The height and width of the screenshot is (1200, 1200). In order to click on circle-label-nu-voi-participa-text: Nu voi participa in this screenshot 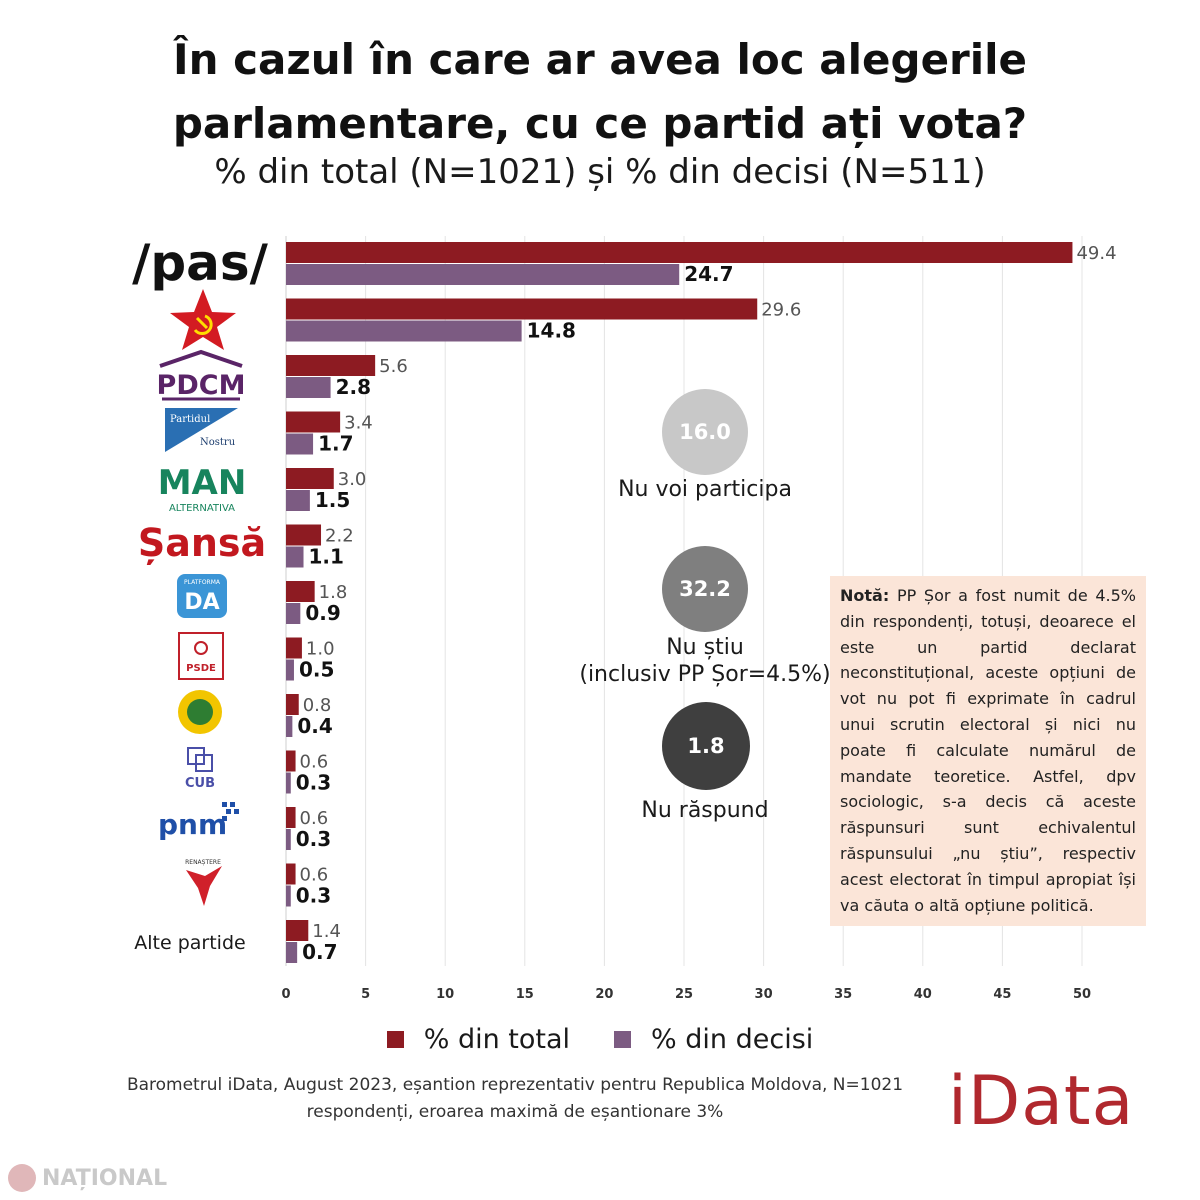, I will do `click(705, 489)`.